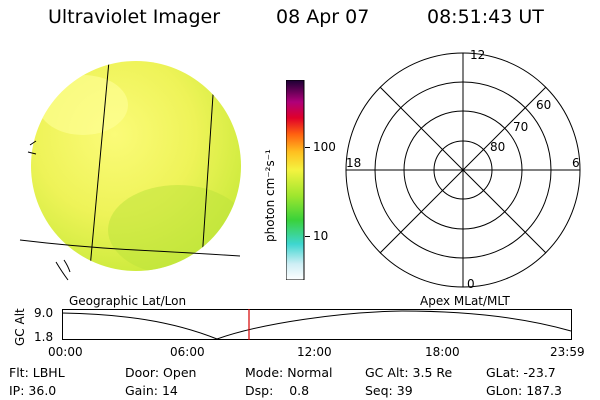 The height and width of the screenshot is (400, 600). What do you see at coordinates (20, 327) in the screenshot?
I see `altitude-ylabel: GC Alt` at bounding box center [20, 327].